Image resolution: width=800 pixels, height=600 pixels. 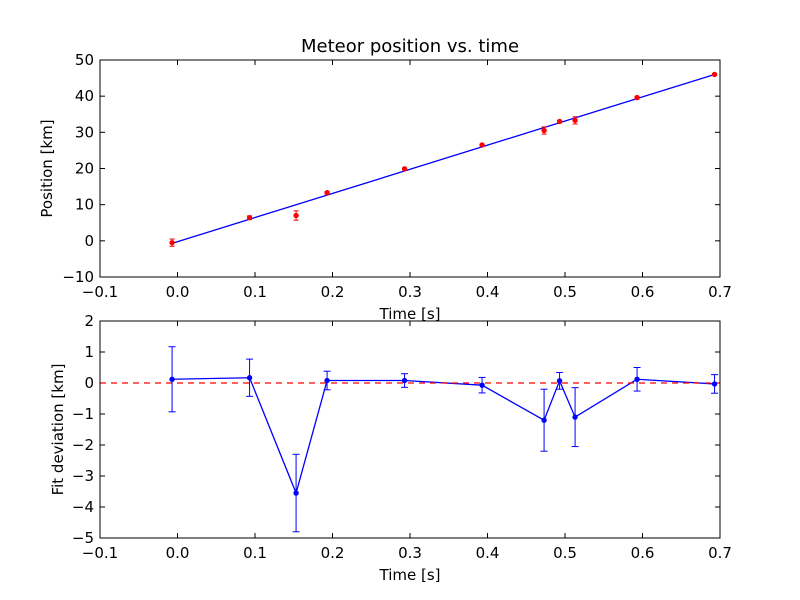 I want to click on deviation-y-tick-label: −3, so click(x=83, y=476).